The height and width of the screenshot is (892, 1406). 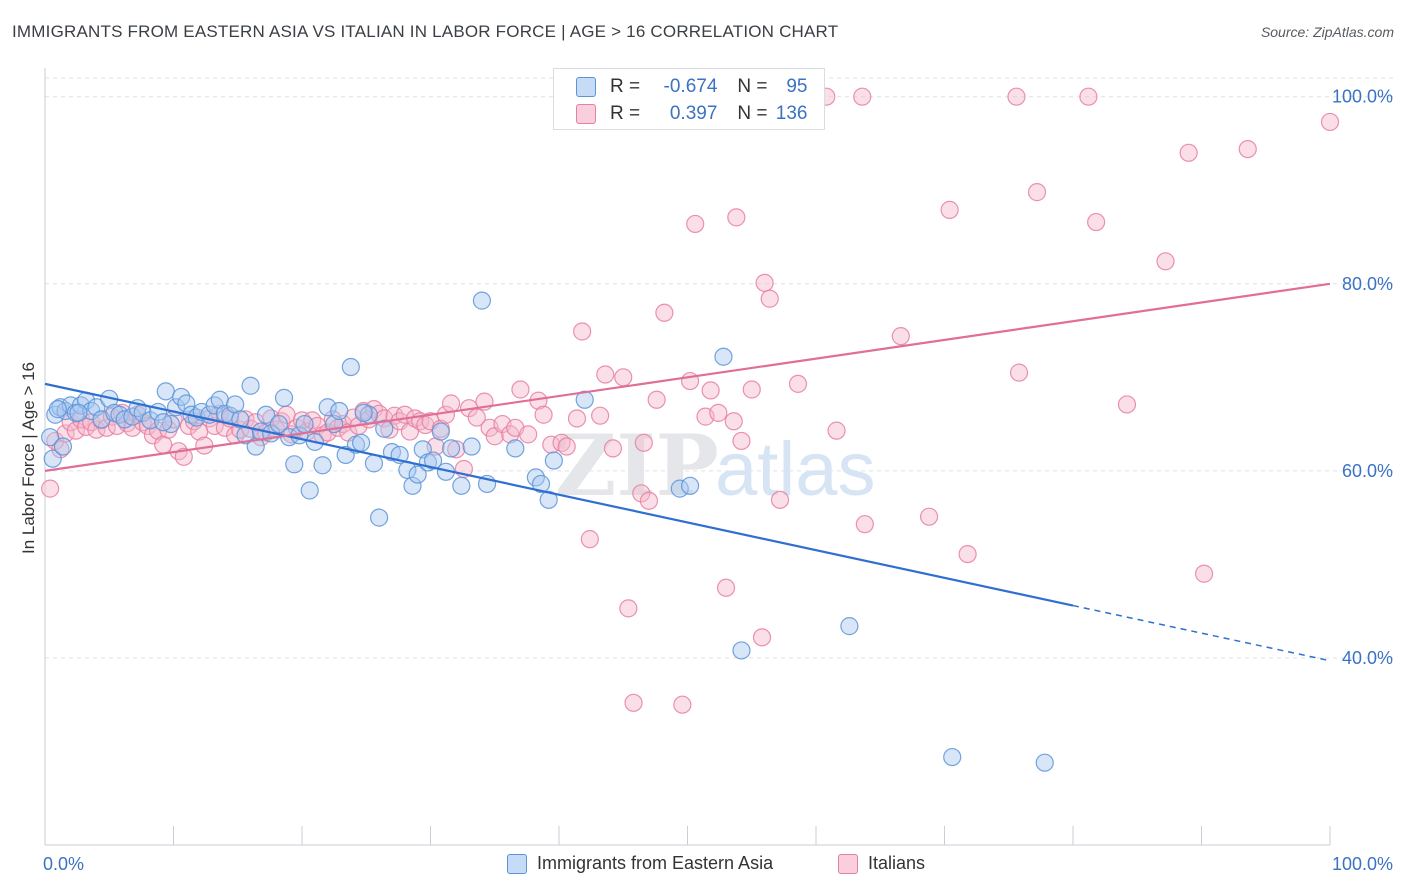 I want to click on zipatlas-watermark: ZIP atlas, so click(x=715, y=465).